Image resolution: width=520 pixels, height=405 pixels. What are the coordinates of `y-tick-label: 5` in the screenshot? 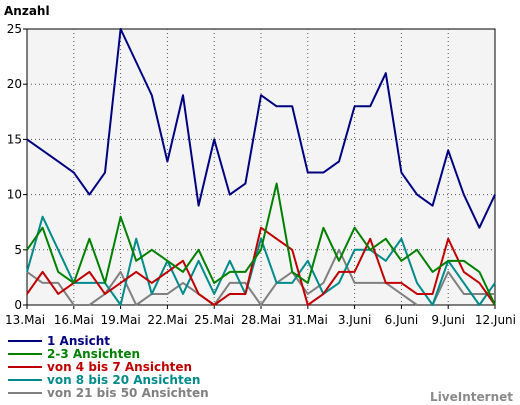 It's located at (18, 250).